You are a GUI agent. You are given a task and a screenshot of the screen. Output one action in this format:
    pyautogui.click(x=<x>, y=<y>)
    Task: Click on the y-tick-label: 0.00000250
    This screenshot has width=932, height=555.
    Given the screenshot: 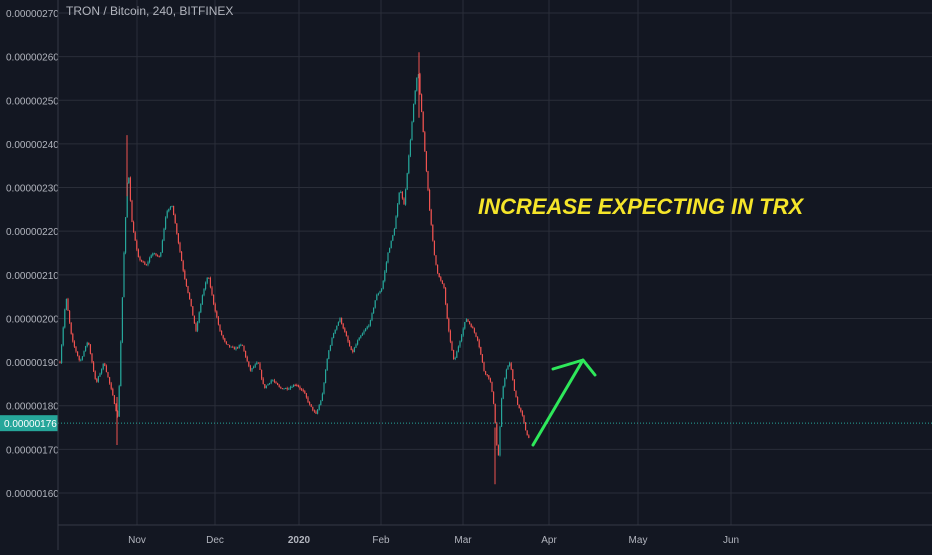 What is the action you would take?
    pyautogui.click(x=32, y=101)
    